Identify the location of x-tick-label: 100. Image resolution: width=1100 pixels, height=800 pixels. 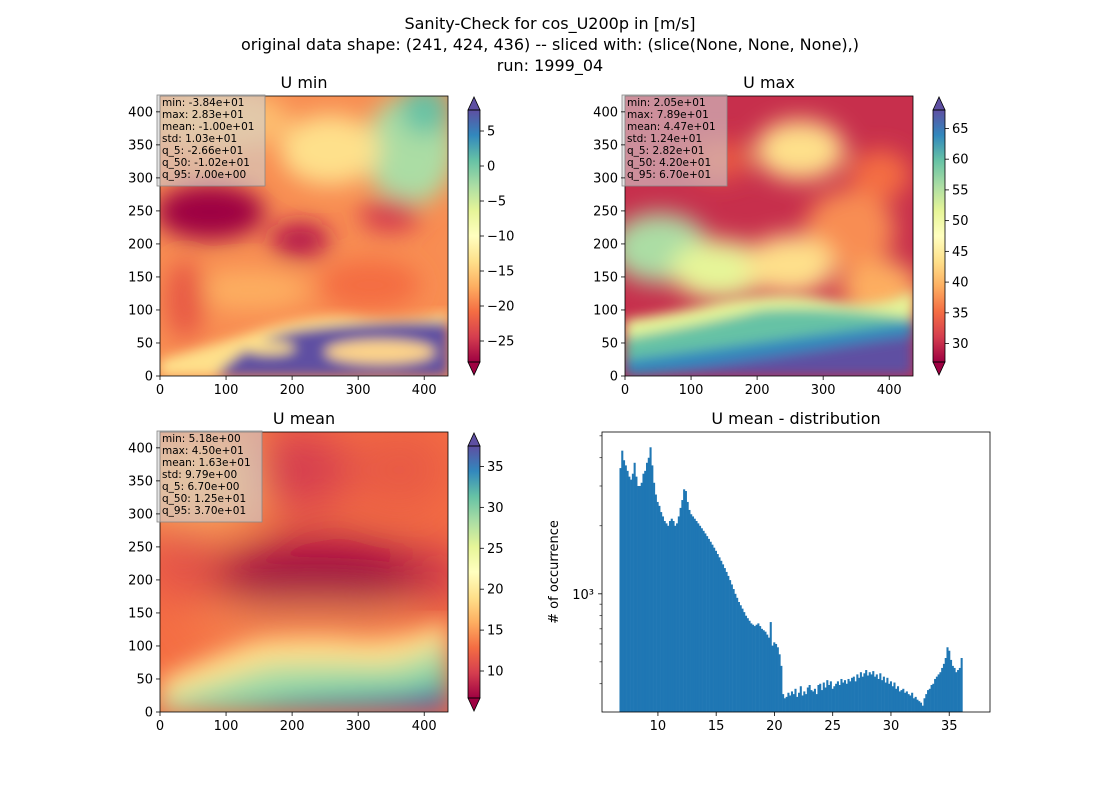
(691, 390).